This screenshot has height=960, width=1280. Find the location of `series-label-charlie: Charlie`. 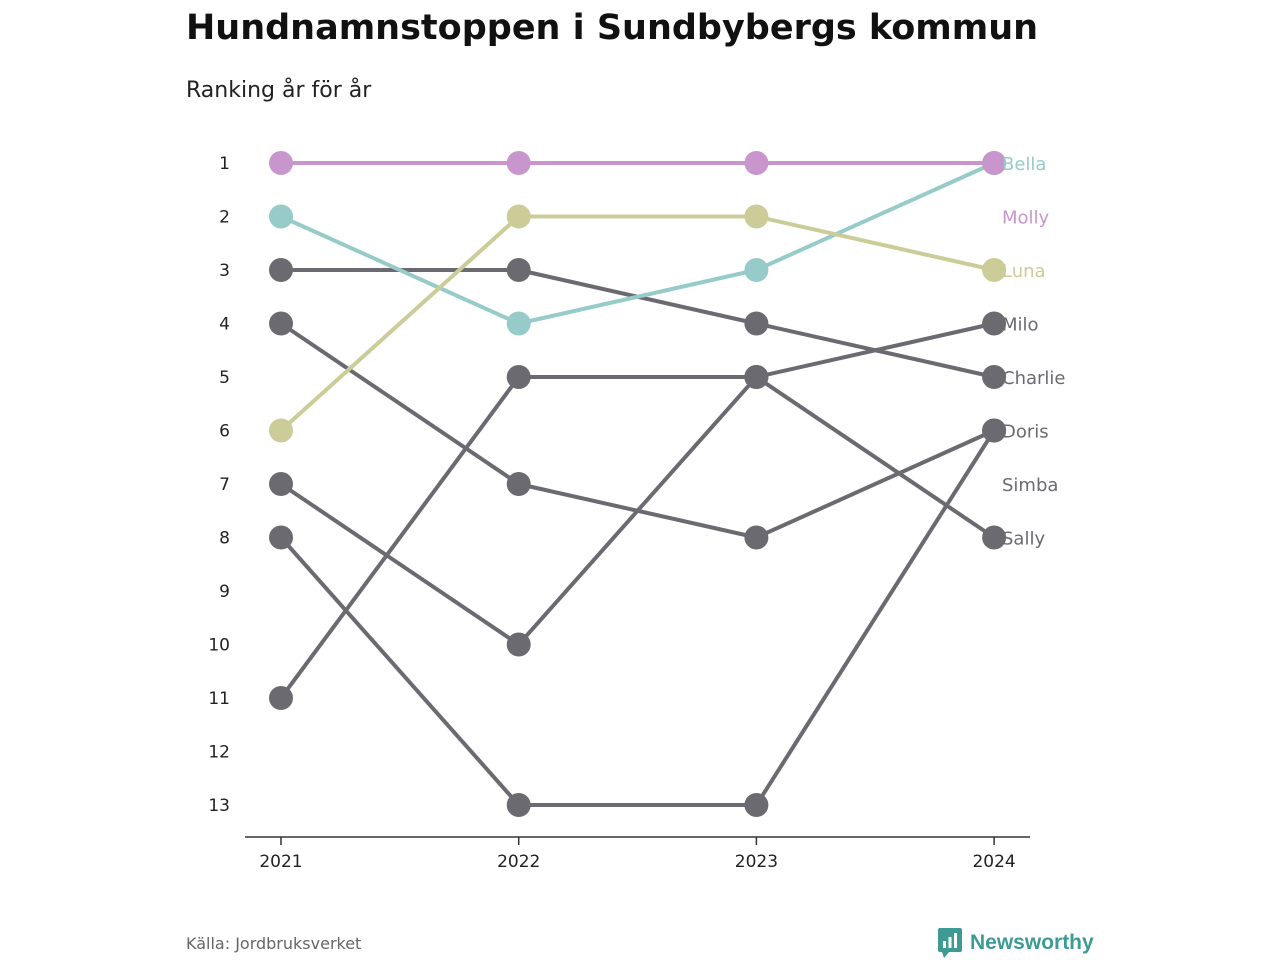

series-label-charlie: Charlie is located at coordinates (1033, 378).